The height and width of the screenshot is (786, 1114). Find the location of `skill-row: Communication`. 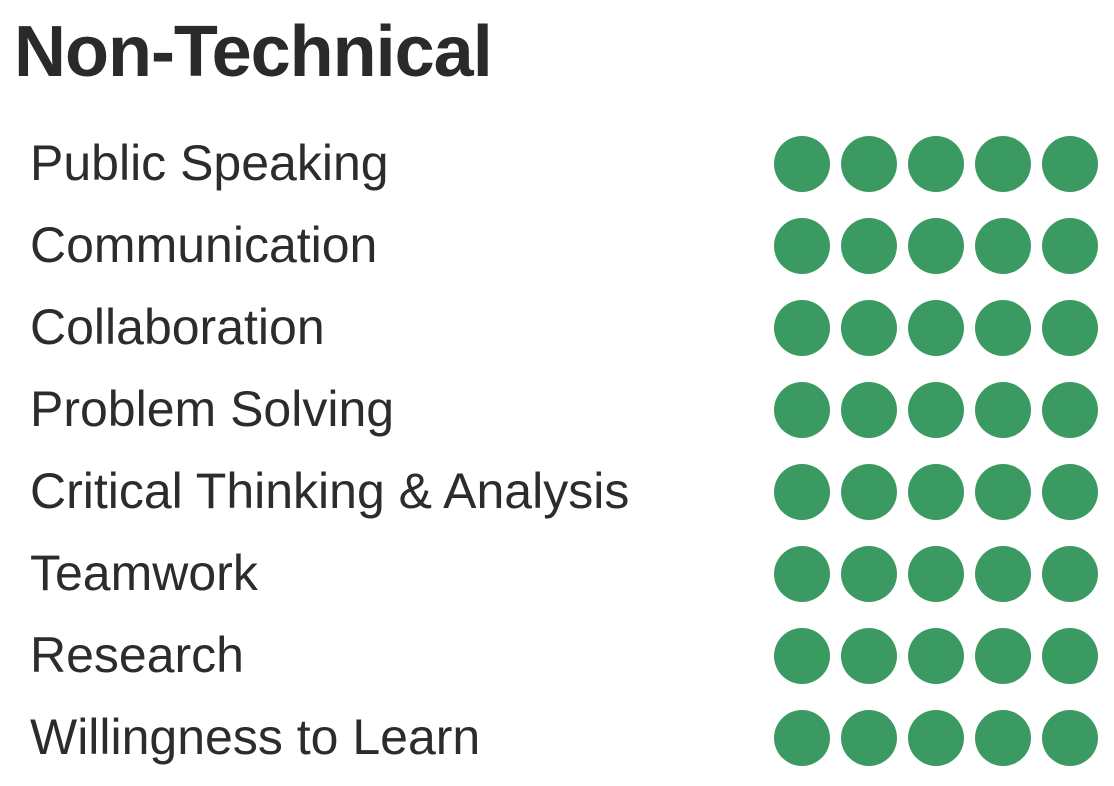

skill-row: Communication is located at coordinates (557, 245).